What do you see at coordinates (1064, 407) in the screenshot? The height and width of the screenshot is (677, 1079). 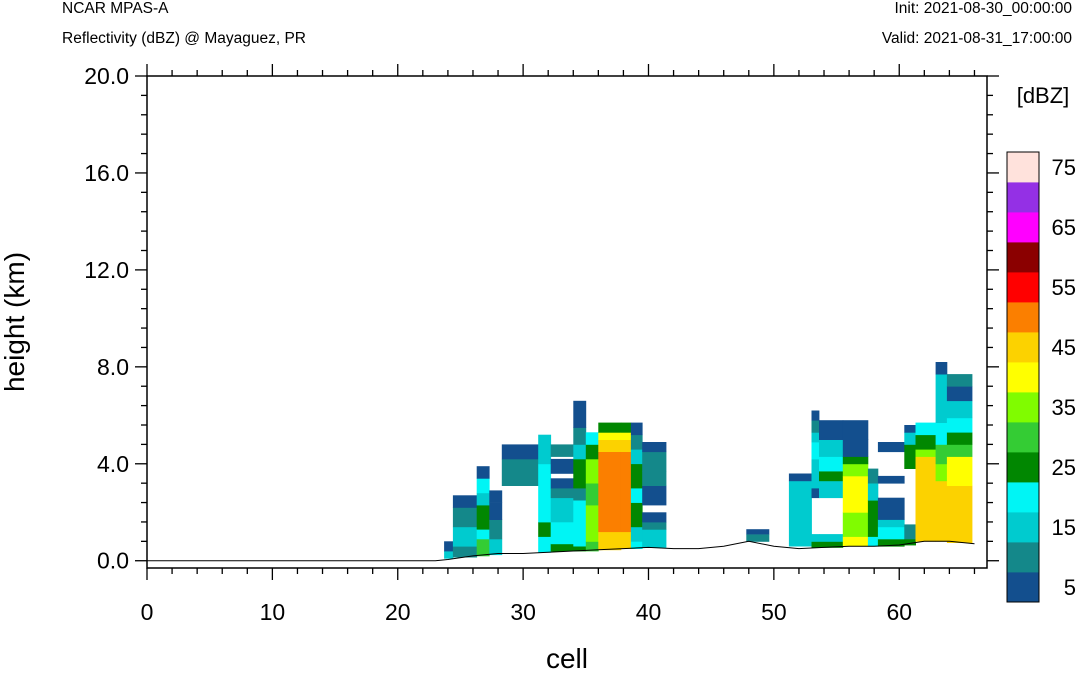 I see `colorbar-label: 35` at bounding box center [1064, 407].